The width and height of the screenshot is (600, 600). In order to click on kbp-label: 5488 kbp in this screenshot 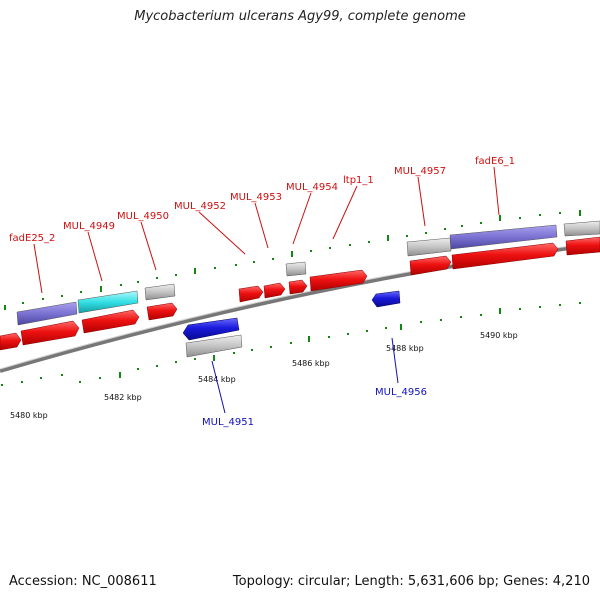, I will do `click(405, 348)`.